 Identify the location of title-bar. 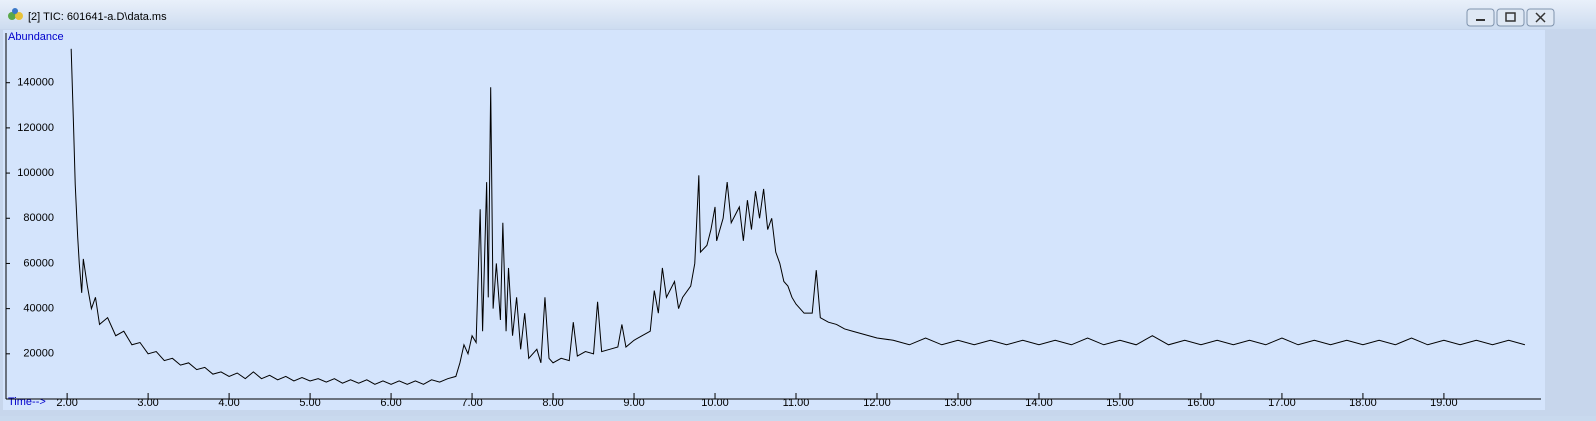
(798, 14).